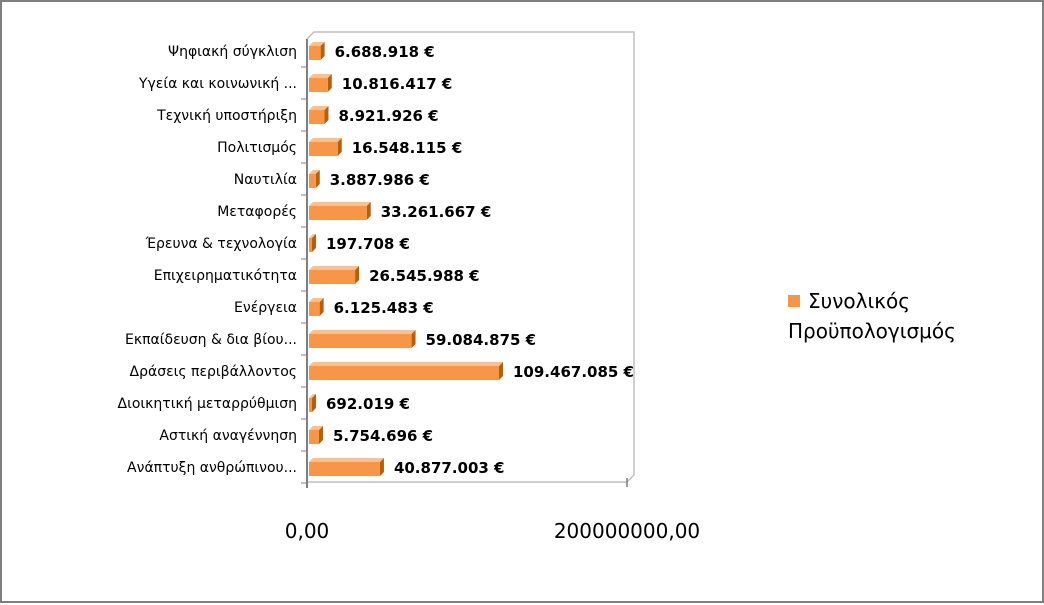 This screenshot has width=1044, height=605. What do you see at coordinates (388, 116) in the screenshot?
I see `data-label: 8.921.926 €` at bounding box center [388, 116].